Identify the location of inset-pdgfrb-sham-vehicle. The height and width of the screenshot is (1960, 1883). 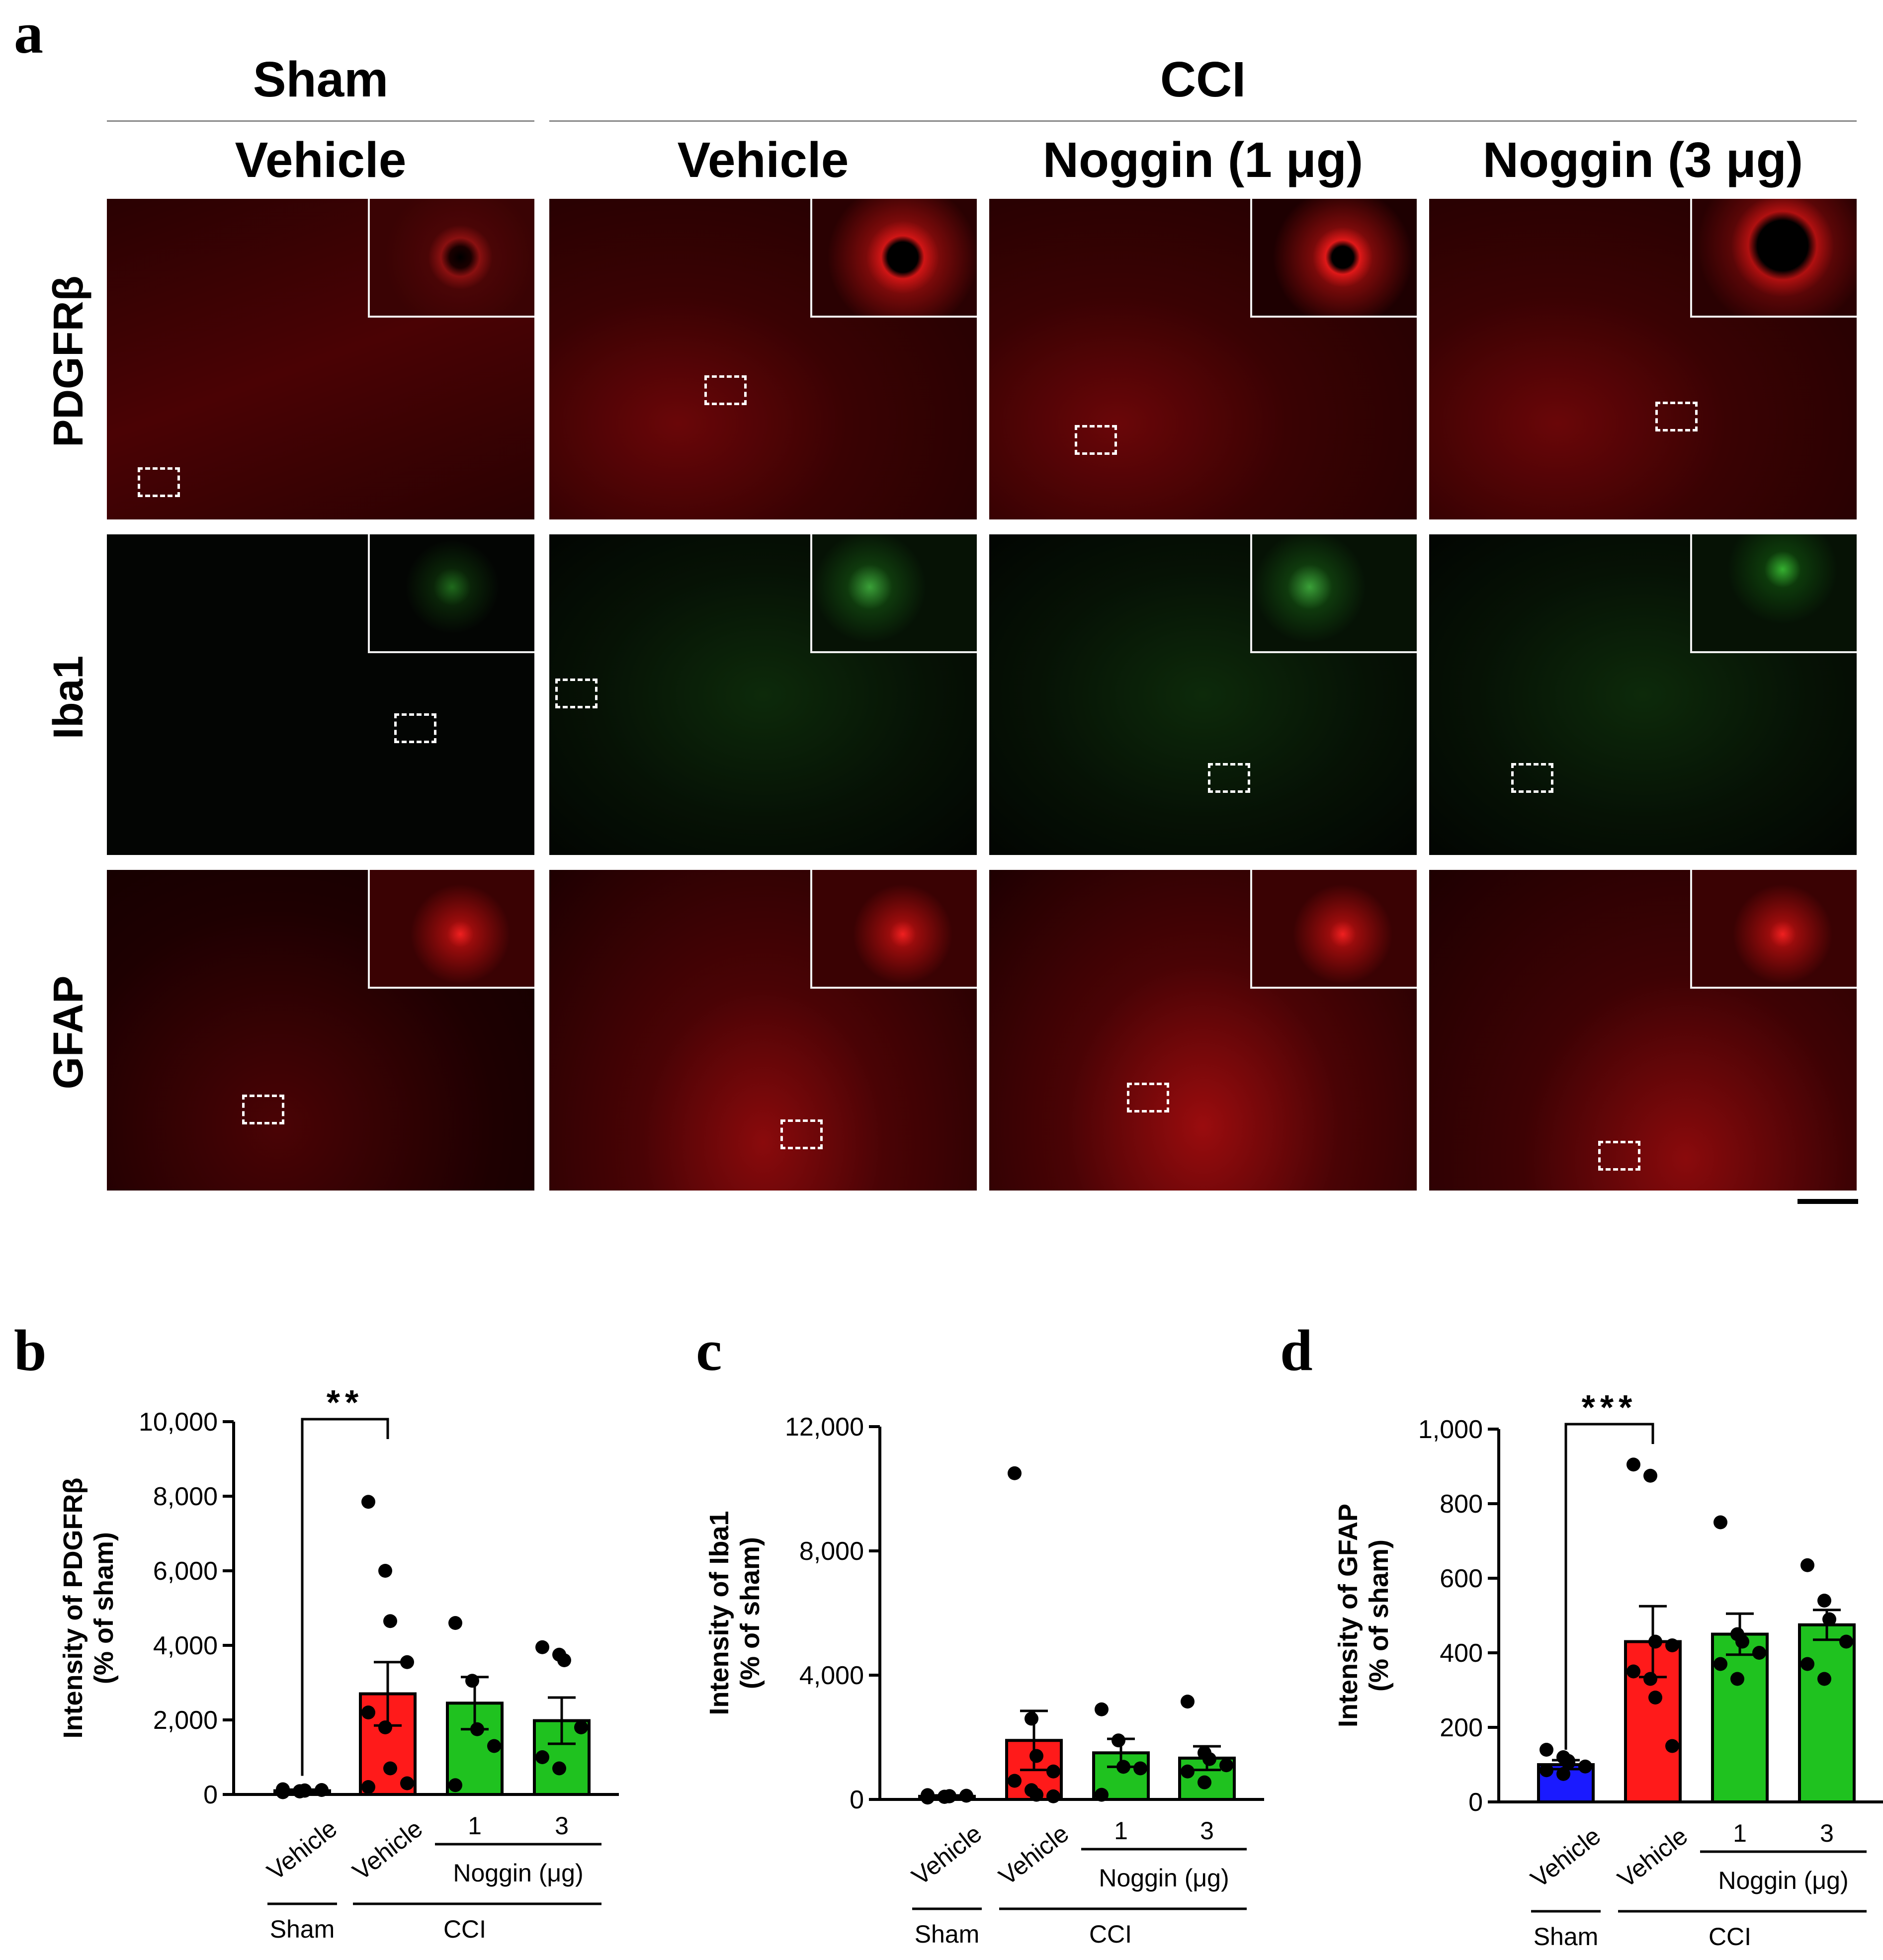
(450, 258).